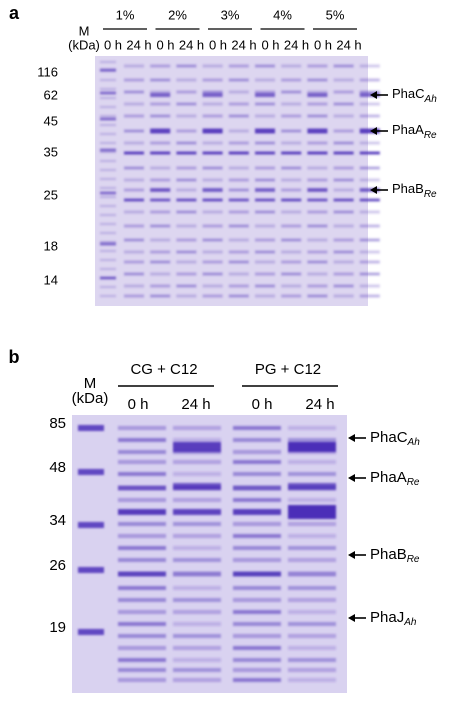 This screenshot has height=705, width=474. What do you see at coordinates (408, 129) in the screenshot?
I see `protein-name: PhaA` at bounding box center [408, 129].